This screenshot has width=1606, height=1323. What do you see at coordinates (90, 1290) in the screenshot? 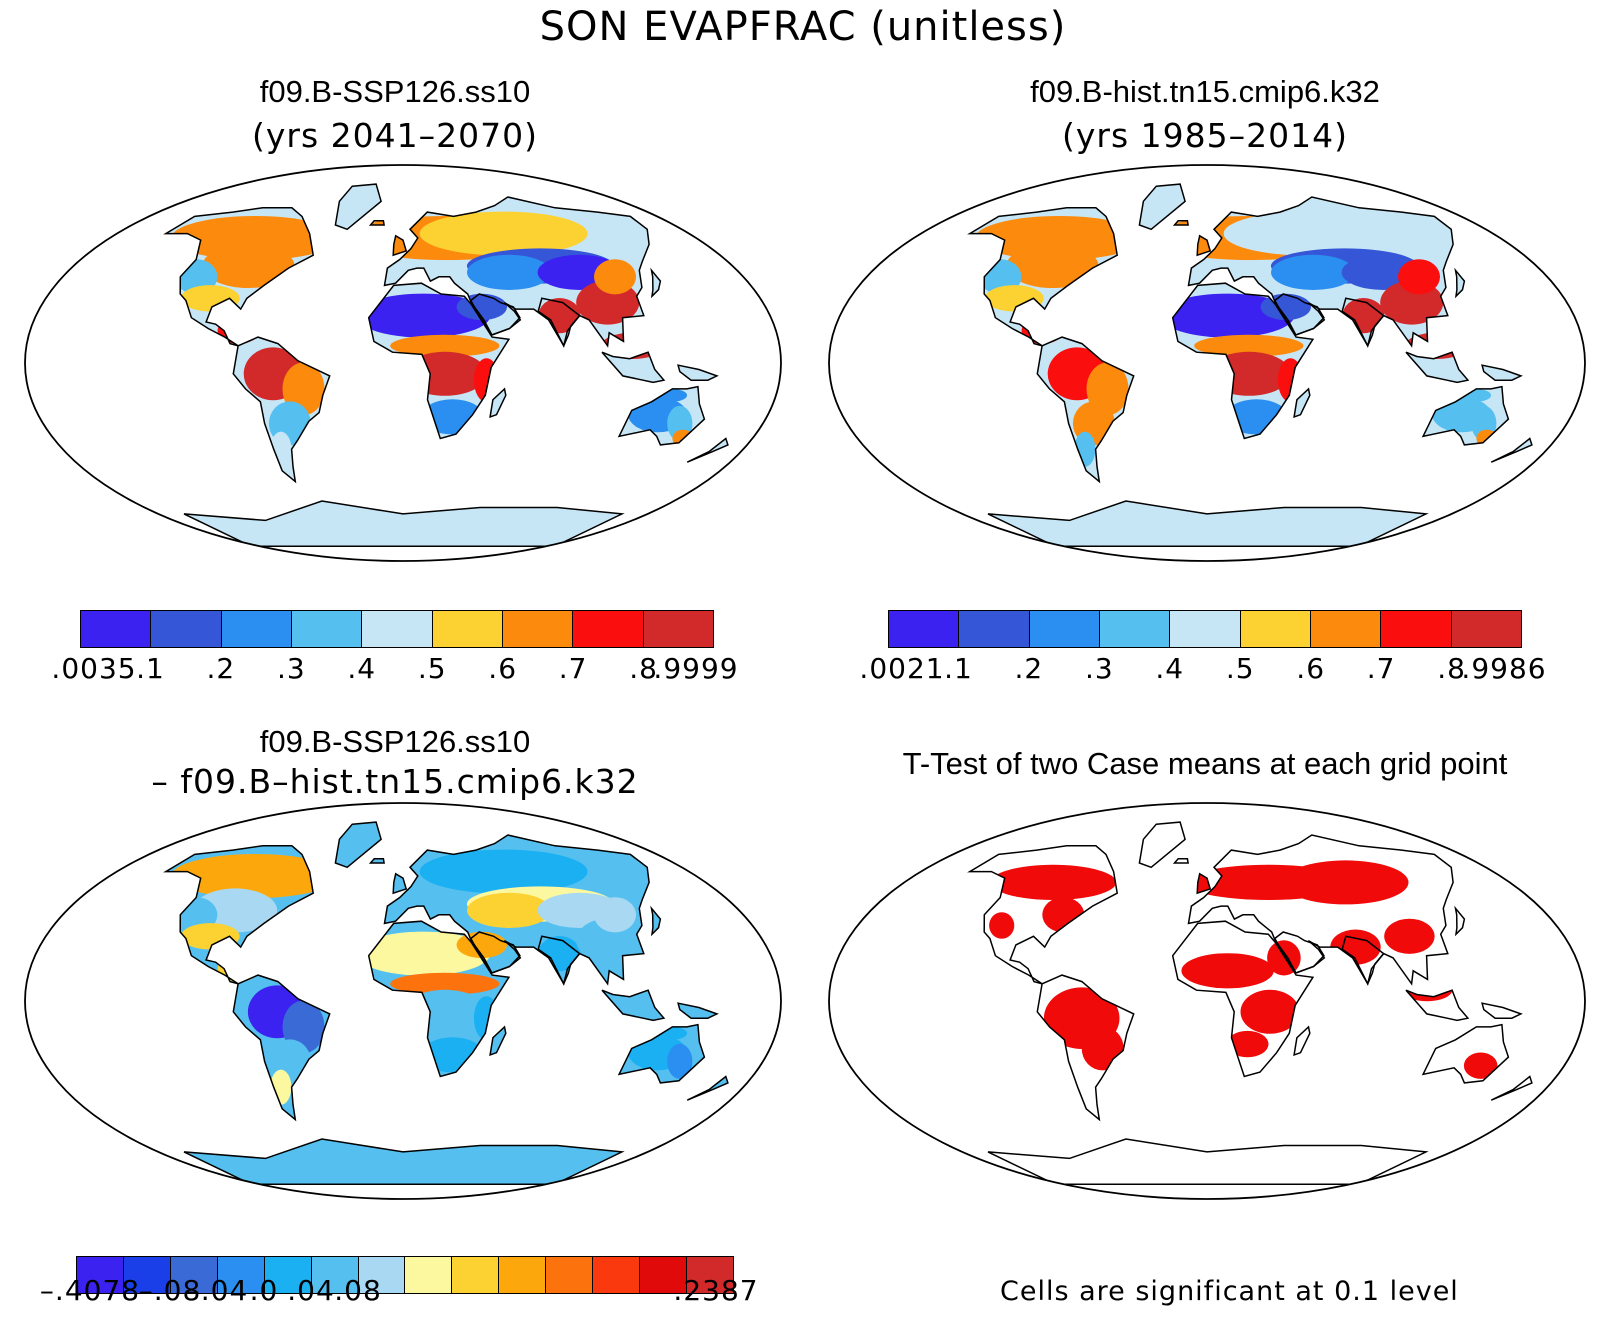
I see `colorbar-tick-label: –.4078` at bounding box center [90, 1290].